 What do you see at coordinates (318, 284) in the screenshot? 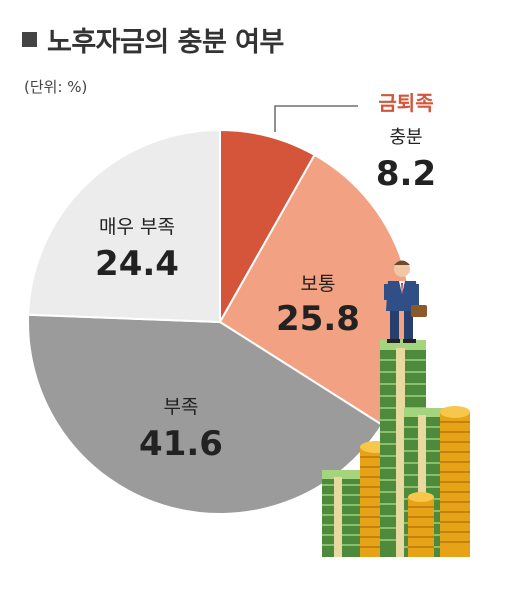
I see `slice-category-label-2: 보통` at bounding box center [318, 284].